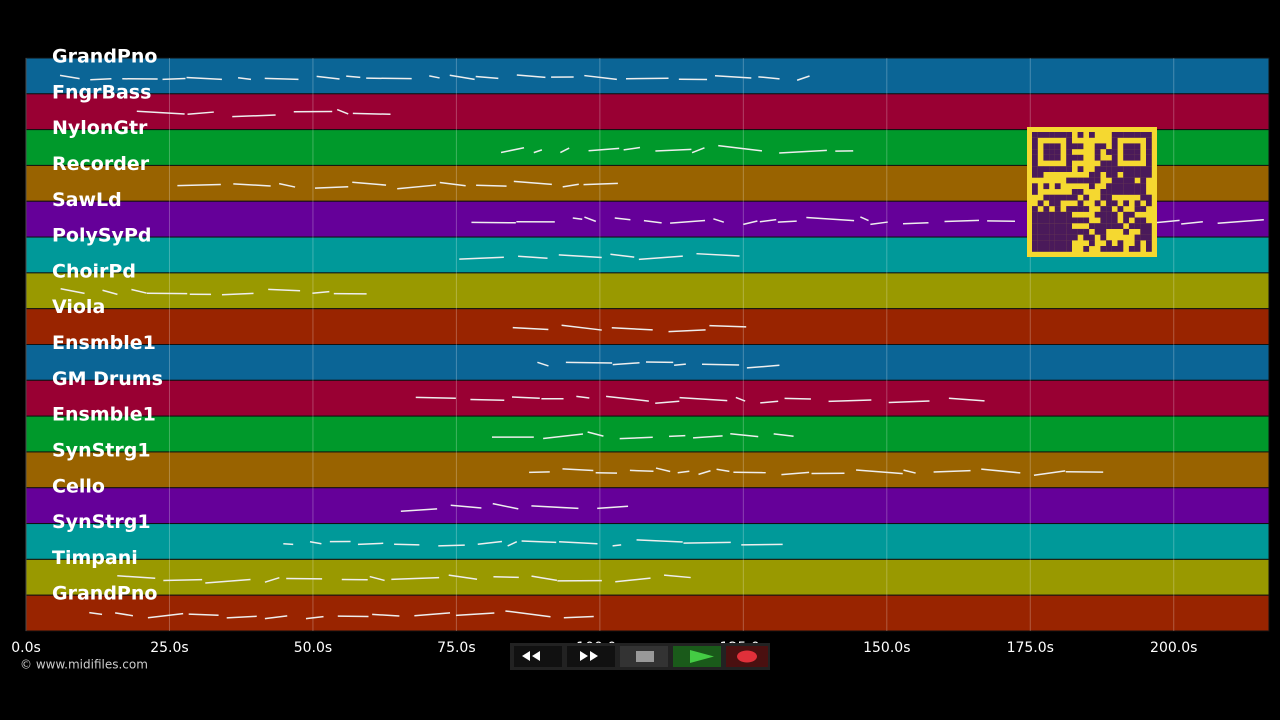 The height and width of the screenshot is (720, 1280). Describe the element at coordinates (702, 656) in the screenshot. I see `play-icon` at that location.